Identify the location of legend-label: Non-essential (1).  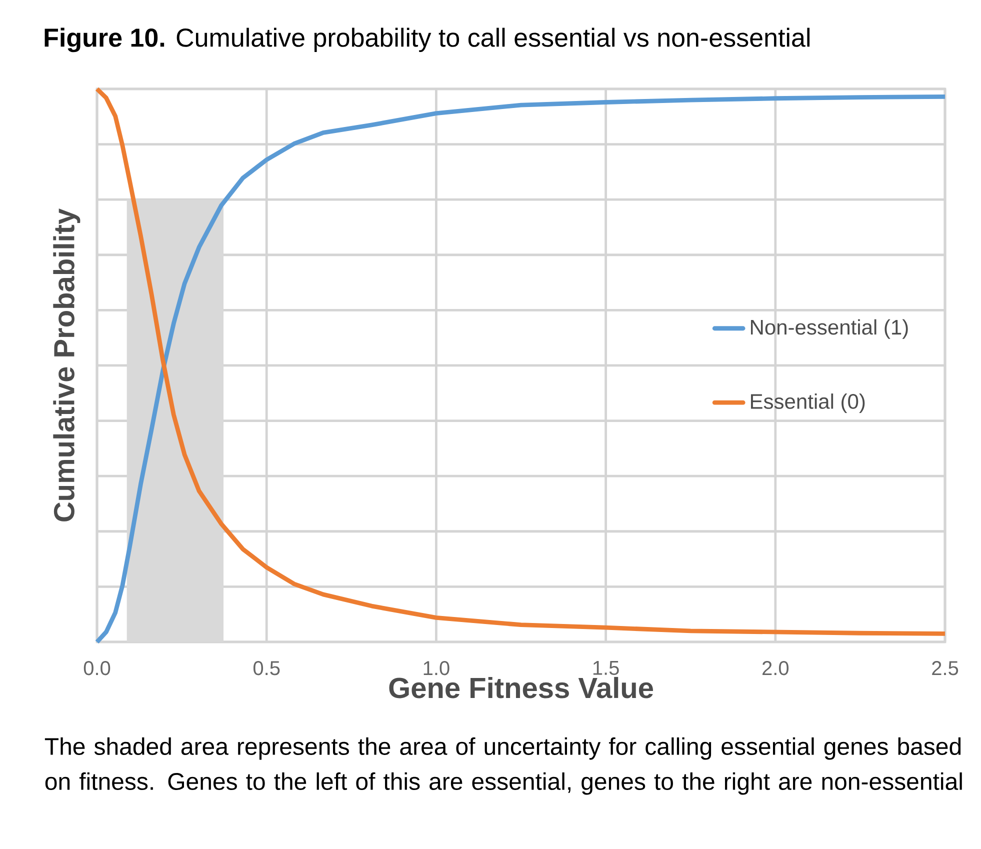
(829, 329).